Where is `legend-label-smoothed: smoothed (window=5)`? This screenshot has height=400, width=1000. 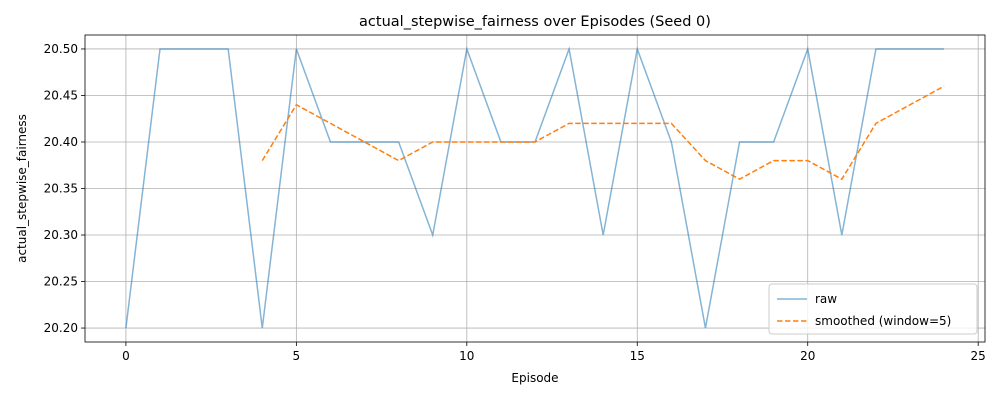
legend-label-smoothed: smoothed (window=5) is located at coordinates (883, 321).